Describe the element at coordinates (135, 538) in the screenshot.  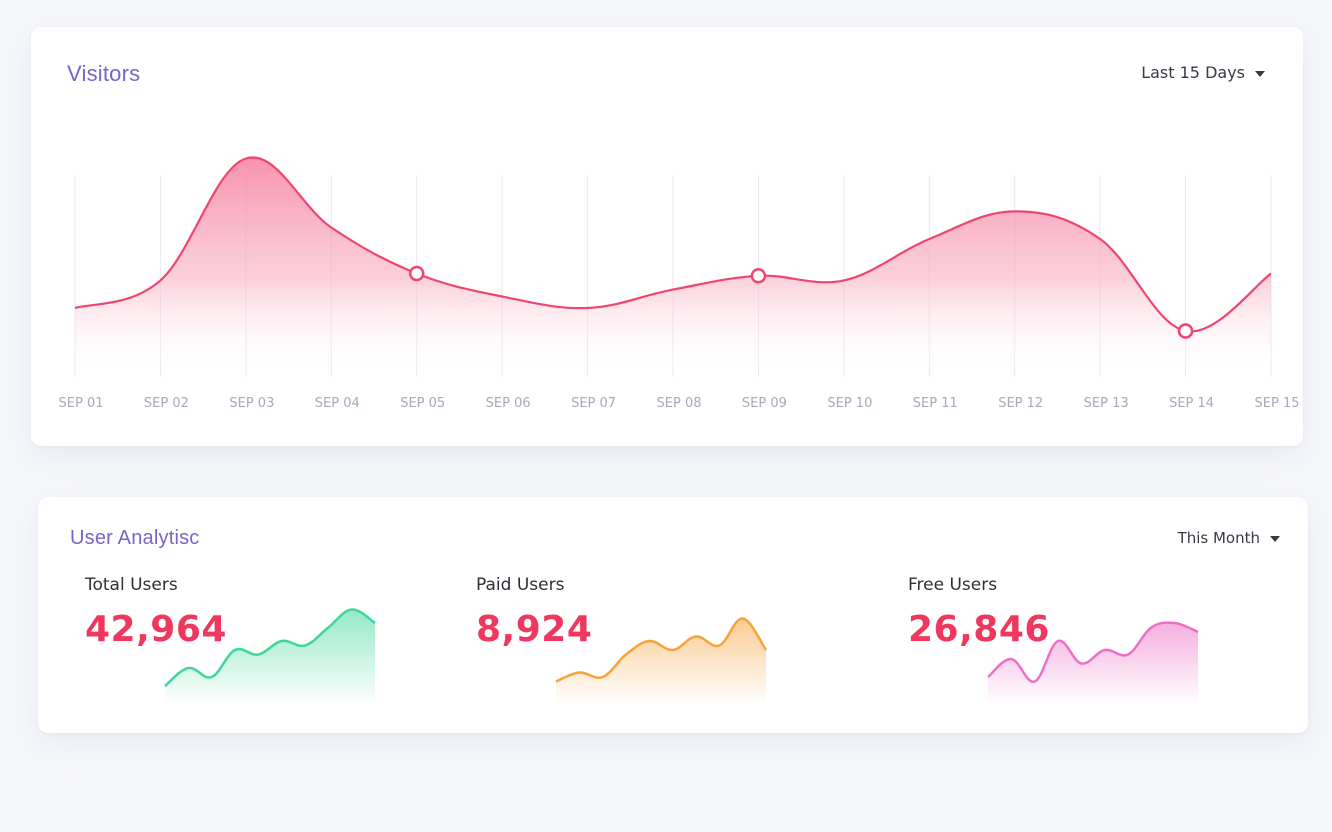
I see `user-analytics-title: User Analytisc` at that location.